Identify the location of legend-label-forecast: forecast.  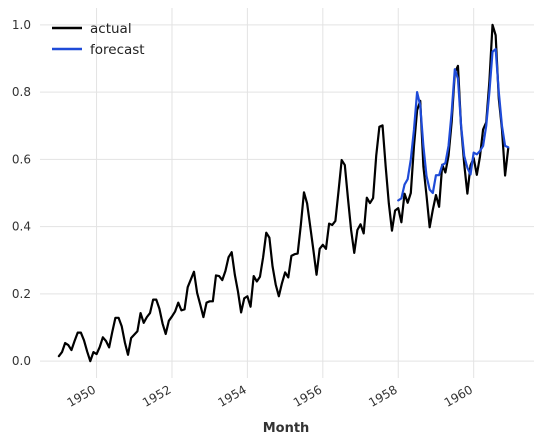
(117, 50).